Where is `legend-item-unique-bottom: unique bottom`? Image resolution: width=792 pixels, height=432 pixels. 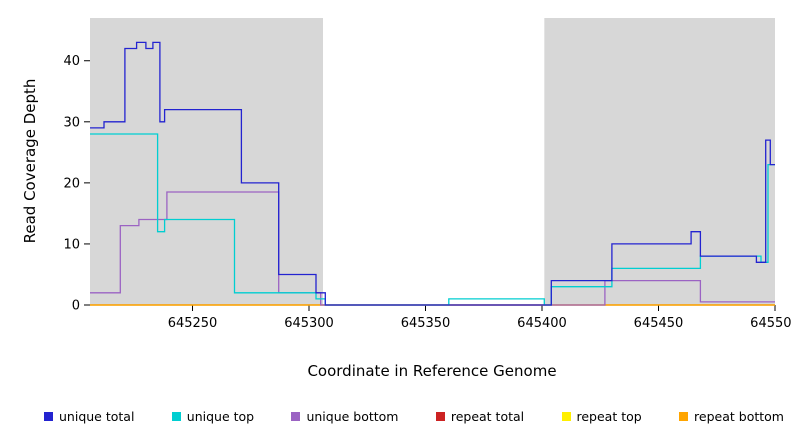 legend-item-unique-bottom: unique bottom is located at coordinates (345, 416).